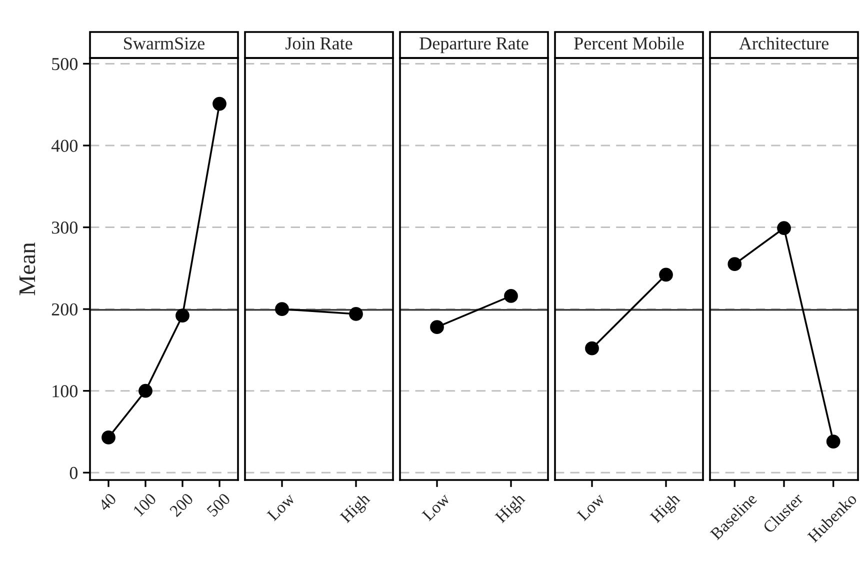 This screenshot has height=566, width=866. Describe the element at coordinates (28, 269) in the screenshot. I see `y-axis-title: Mean` at that location.